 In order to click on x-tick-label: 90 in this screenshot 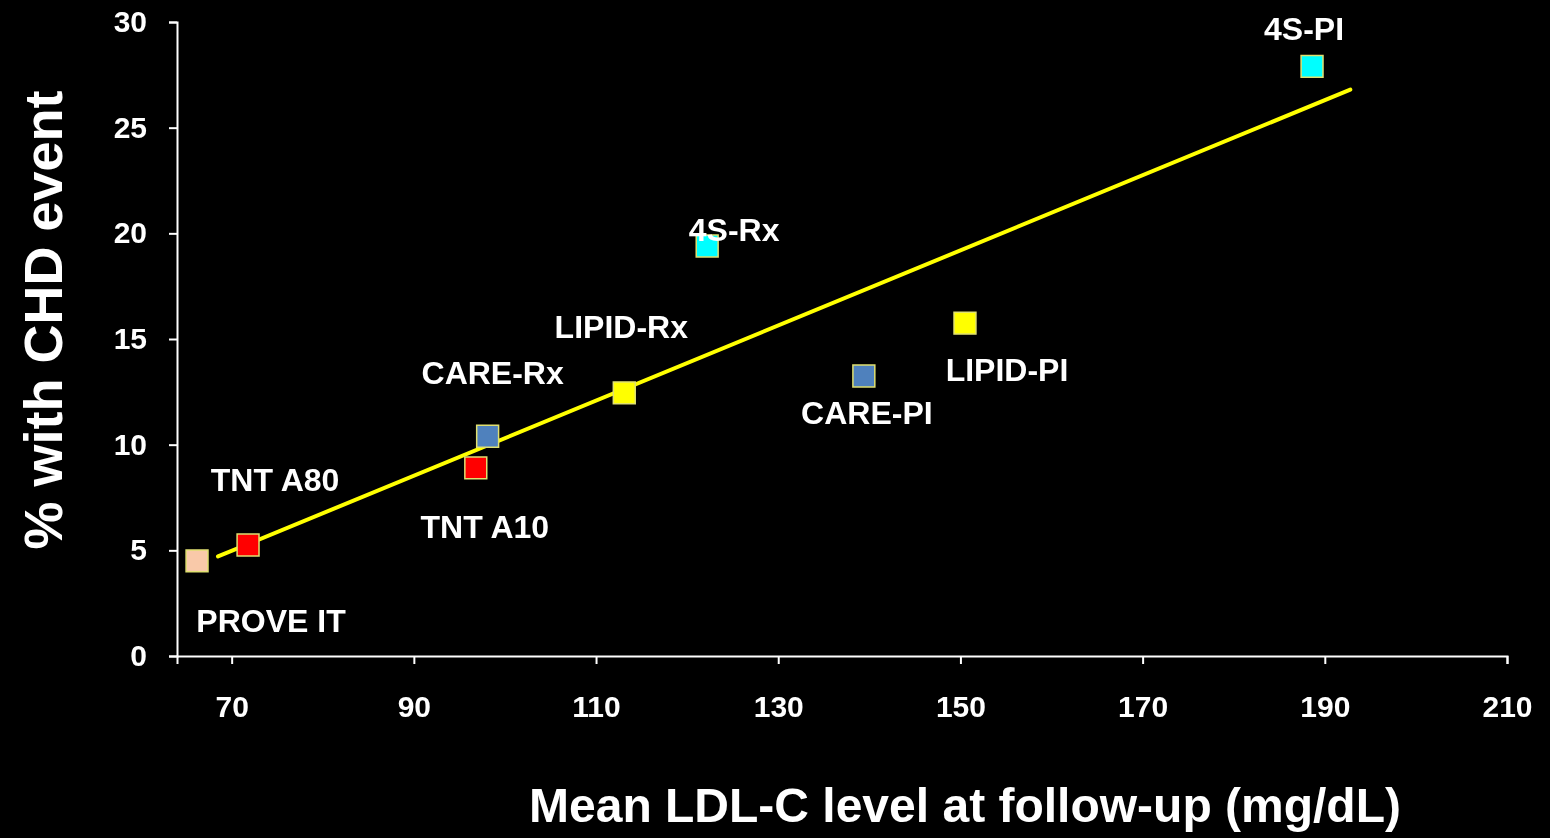, I will do `click(414, 707)`.